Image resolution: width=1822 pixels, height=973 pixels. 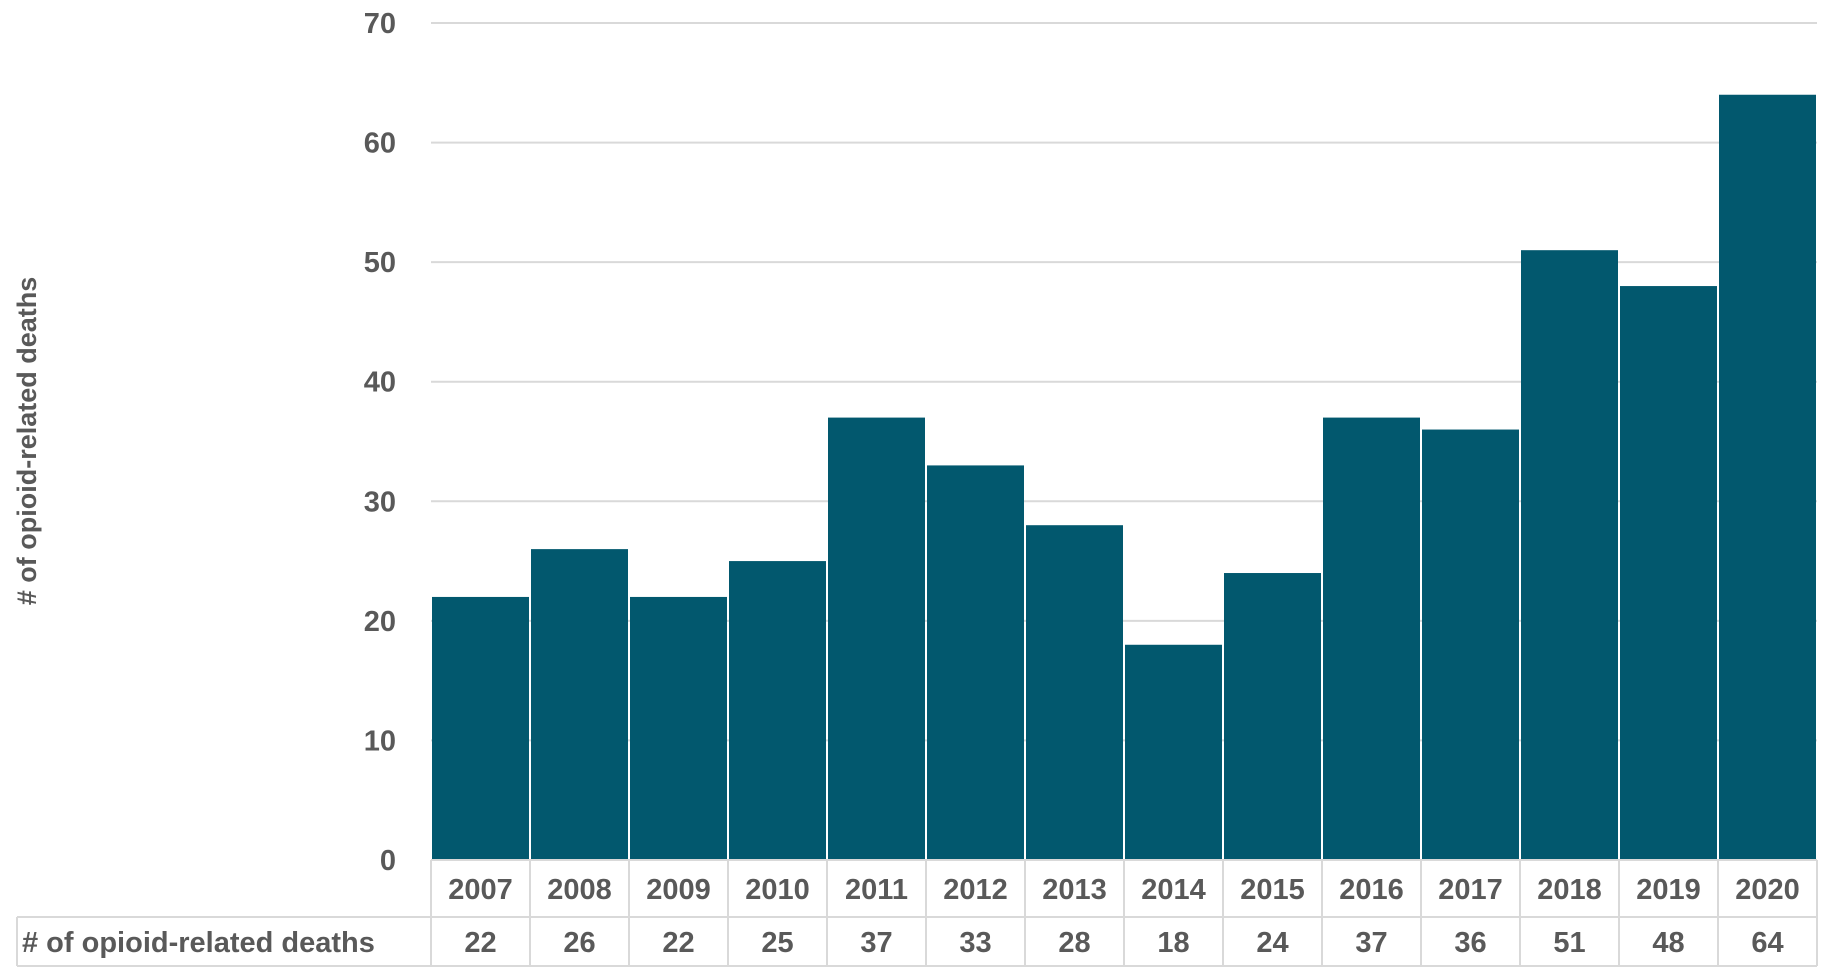 I want to click on data-table-value: 64, so click(x=1767, y=943).